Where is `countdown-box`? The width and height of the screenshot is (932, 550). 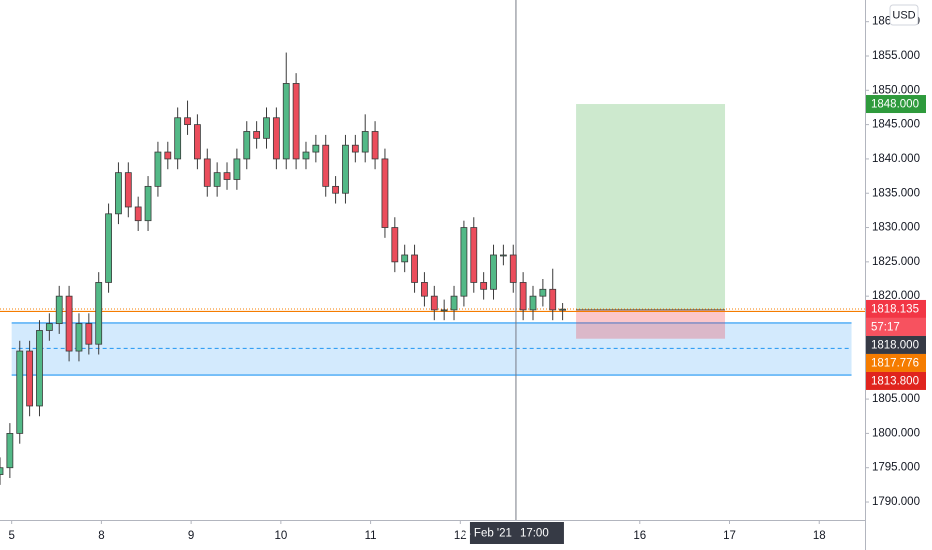 countdown-box is located at coordinates (896, 326).